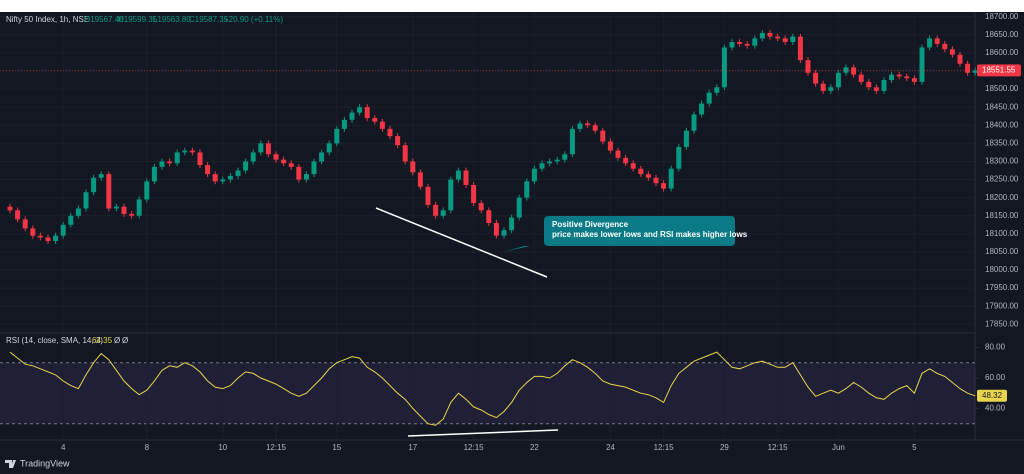 The width and height of the screenshot is (1024, 474). I want to click on close: C19587.35, so click(209, 19).